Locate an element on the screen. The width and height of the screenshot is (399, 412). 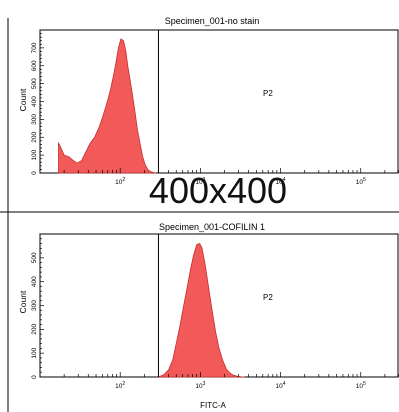
y-tick-label: 600 is located at coordinates (34, 65).